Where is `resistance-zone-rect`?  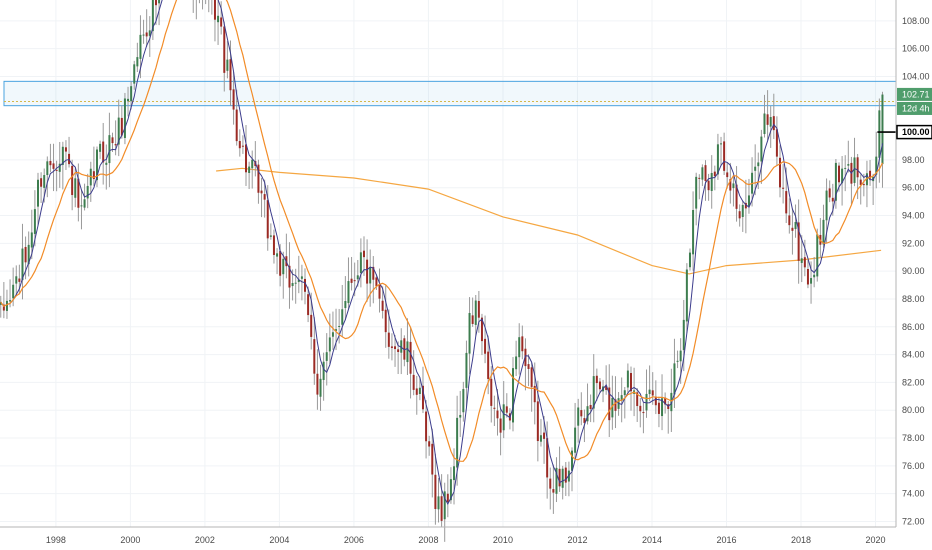 resistance-zone-rect is located at coordinates (450, 93).